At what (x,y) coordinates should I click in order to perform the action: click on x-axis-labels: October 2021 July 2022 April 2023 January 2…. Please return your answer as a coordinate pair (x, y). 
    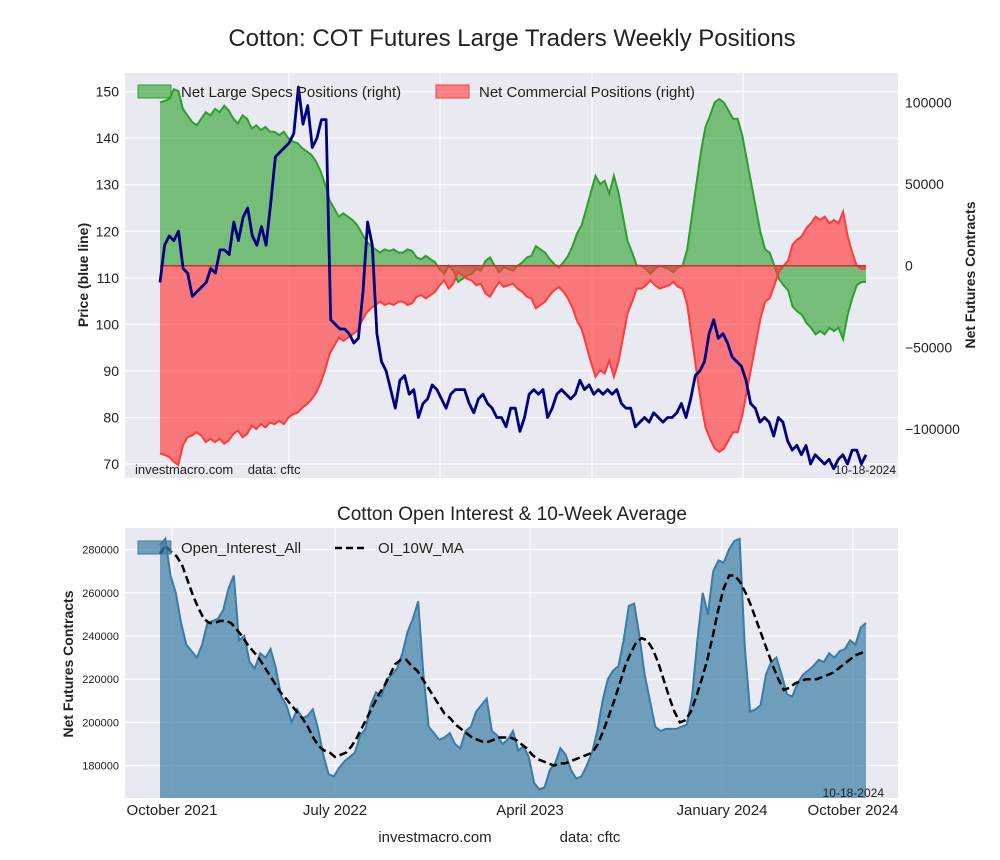
    Looking at the image, I should click on (513, 810).